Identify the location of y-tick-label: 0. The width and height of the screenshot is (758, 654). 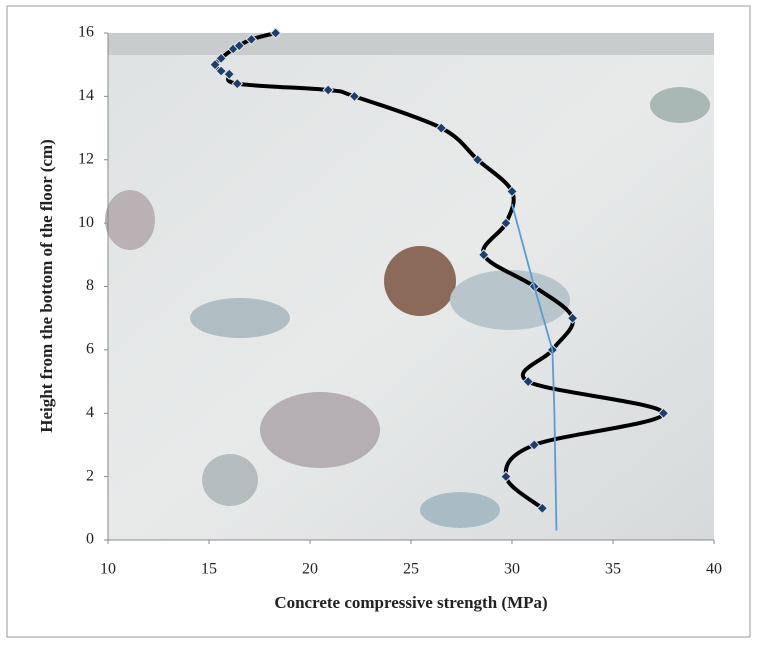
(90, 539).